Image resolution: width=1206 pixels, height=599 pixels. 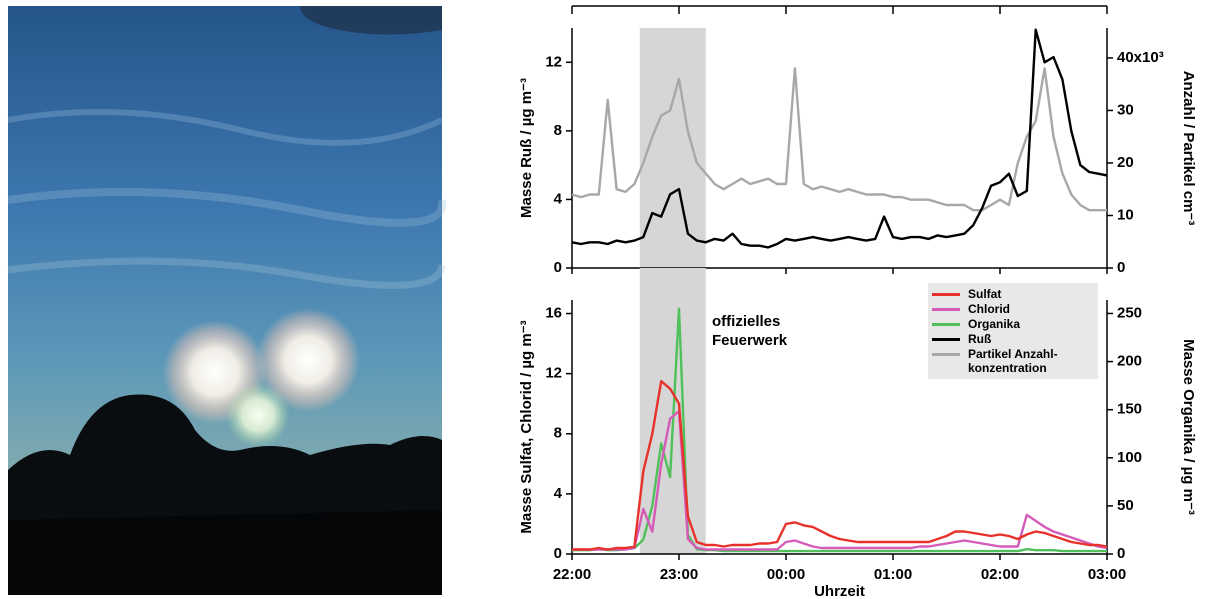 I want to click on y2-tick-label: 20, so click(x=1125, y=162).